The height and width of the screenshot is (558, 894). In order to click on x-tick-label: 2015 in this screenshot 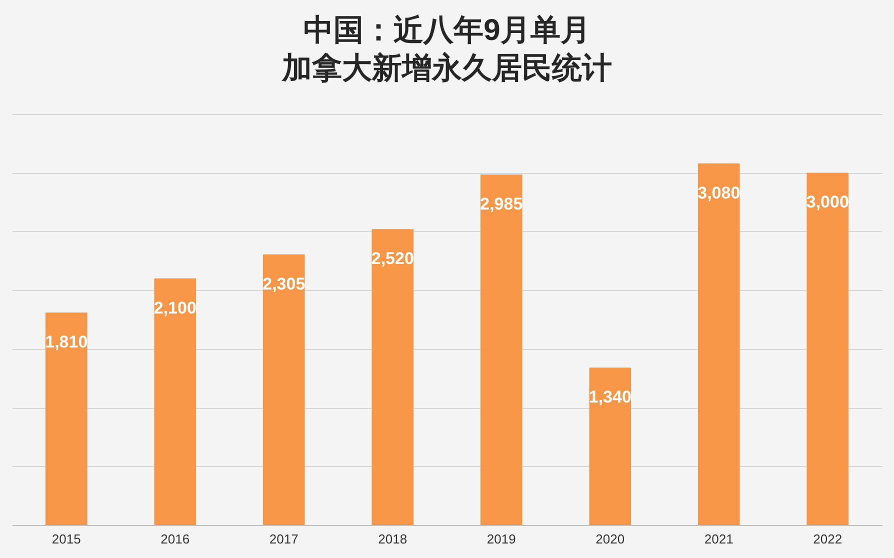, I will do `click(66, 539)`.